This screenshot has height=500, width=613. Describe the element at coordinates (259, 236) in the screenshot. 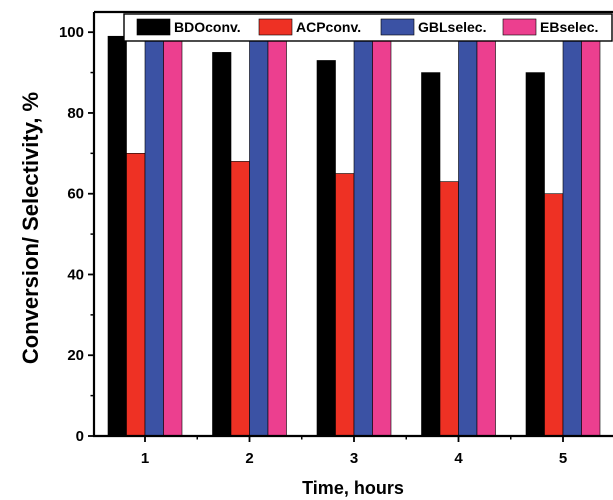

I see `bar-gblselec-t2` at that location.